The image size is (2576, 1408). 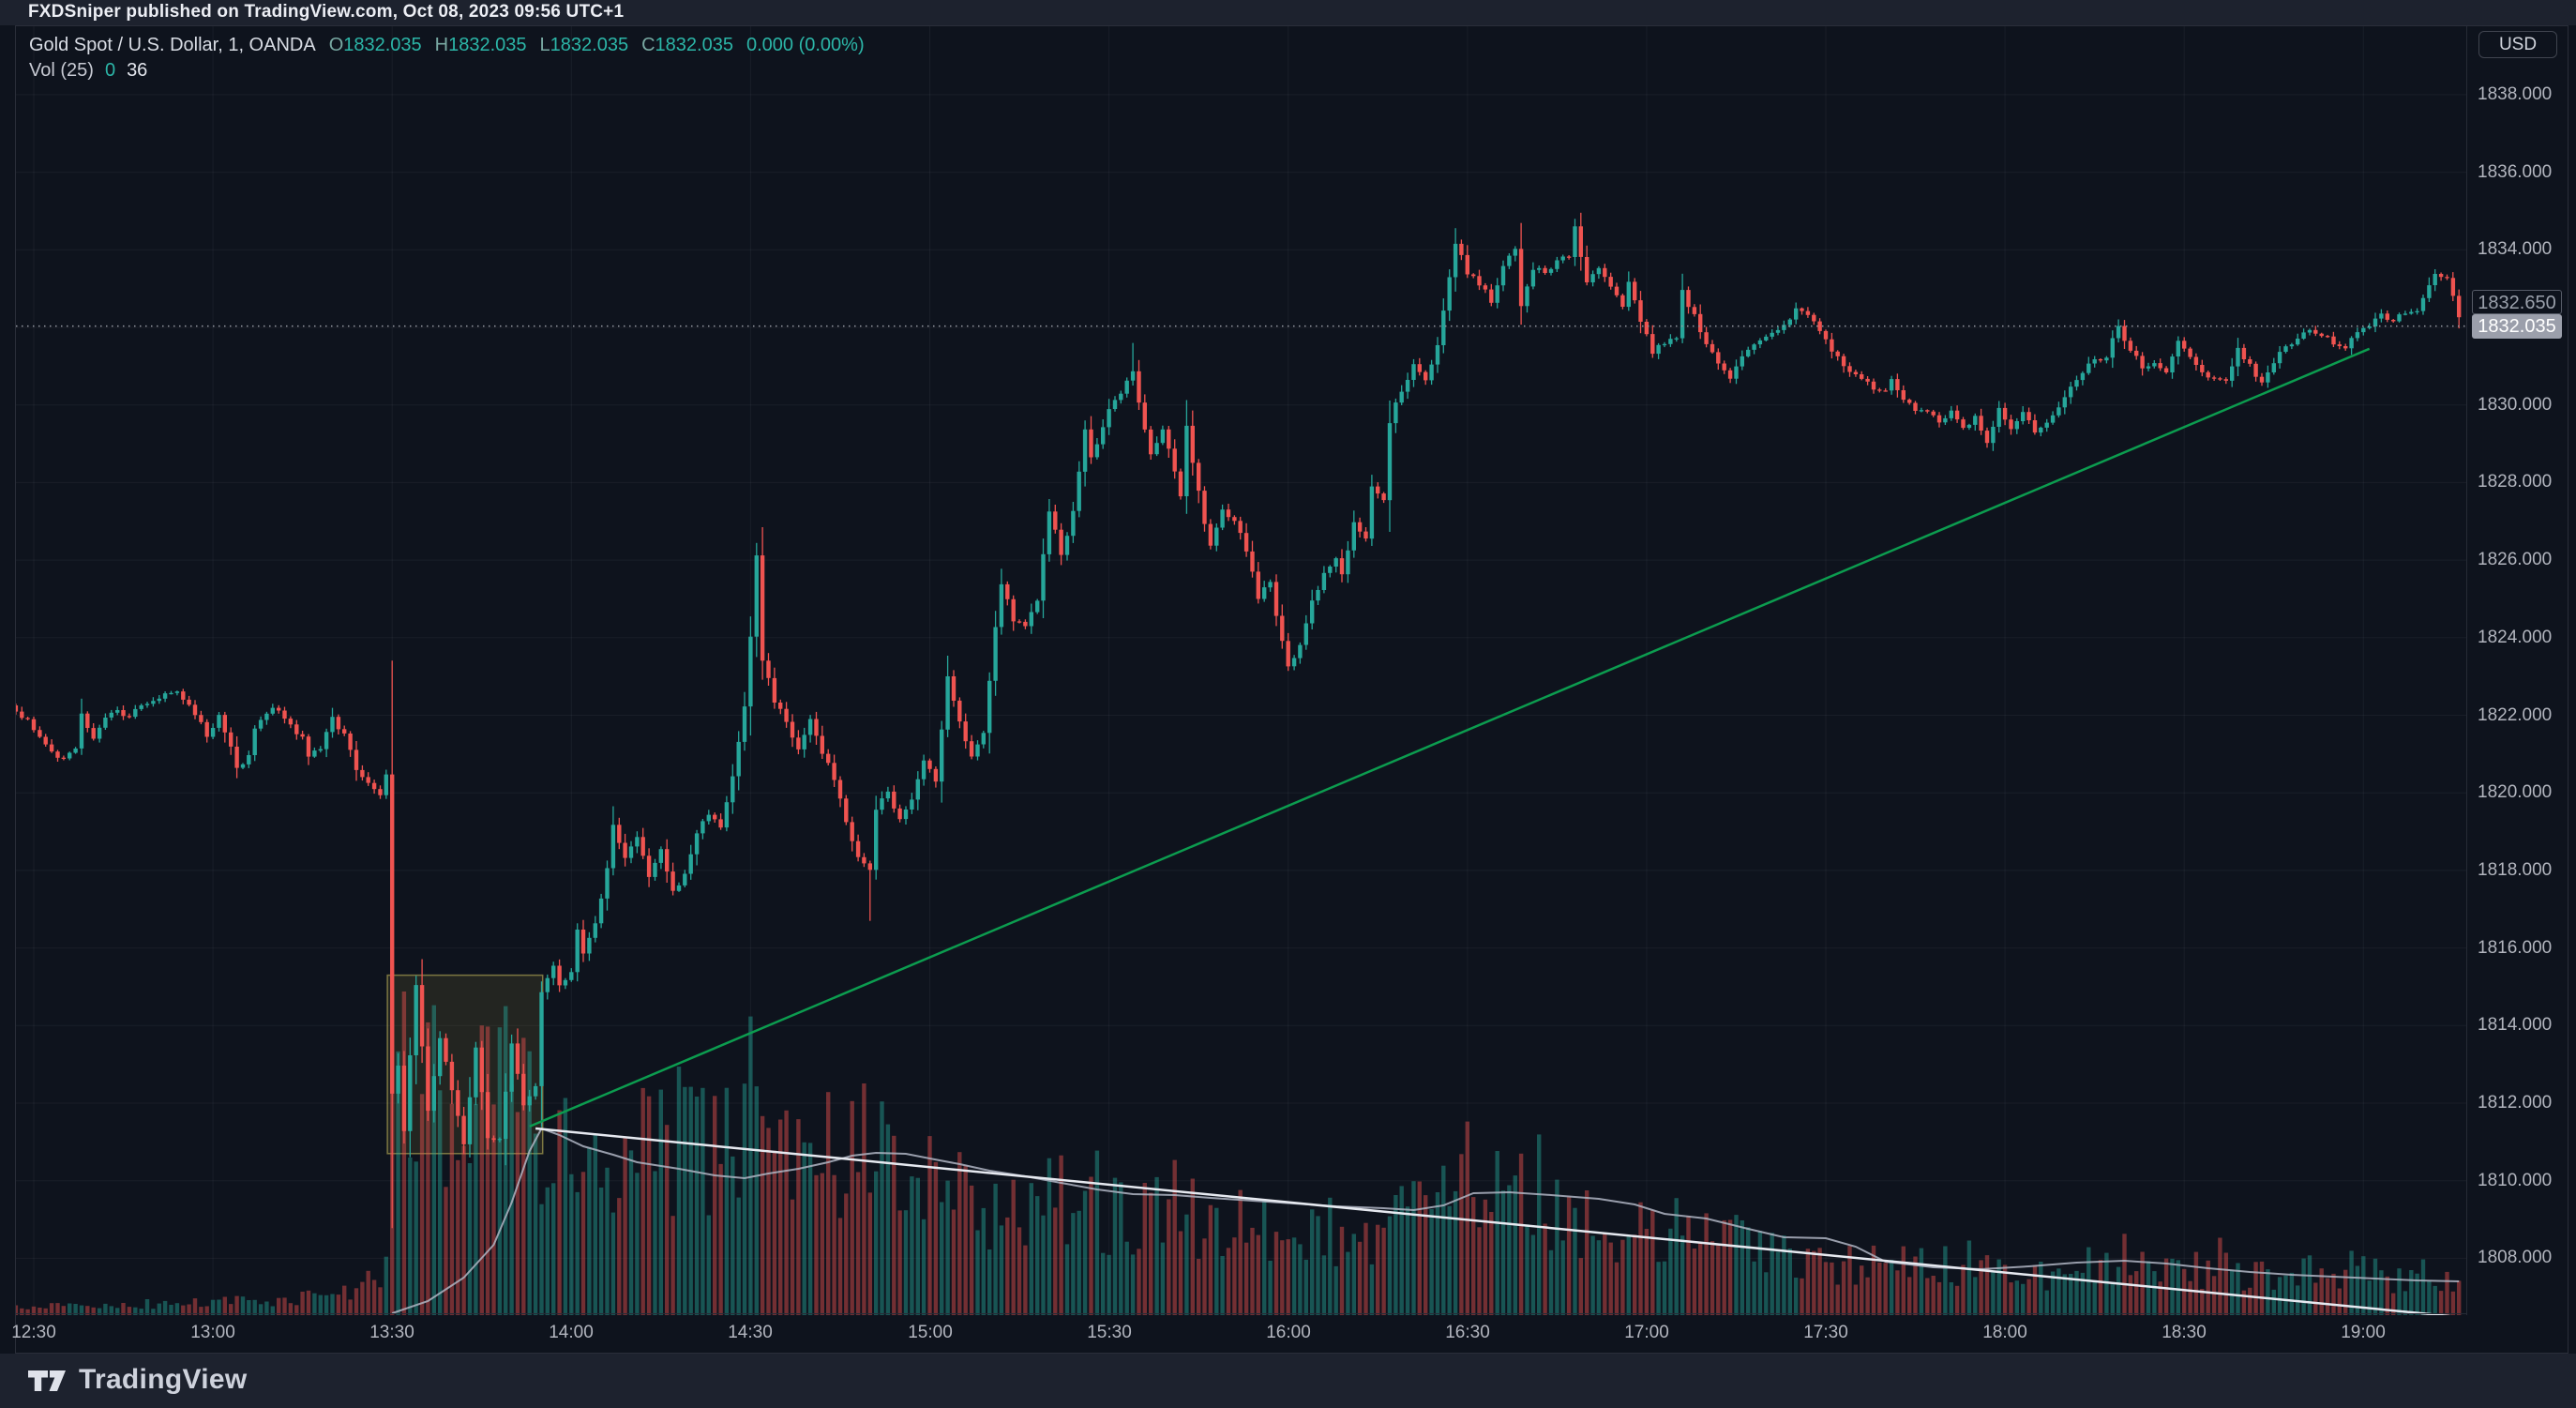 I want to click on time-tick-label: 13:30, so click(x=391, y=1332).